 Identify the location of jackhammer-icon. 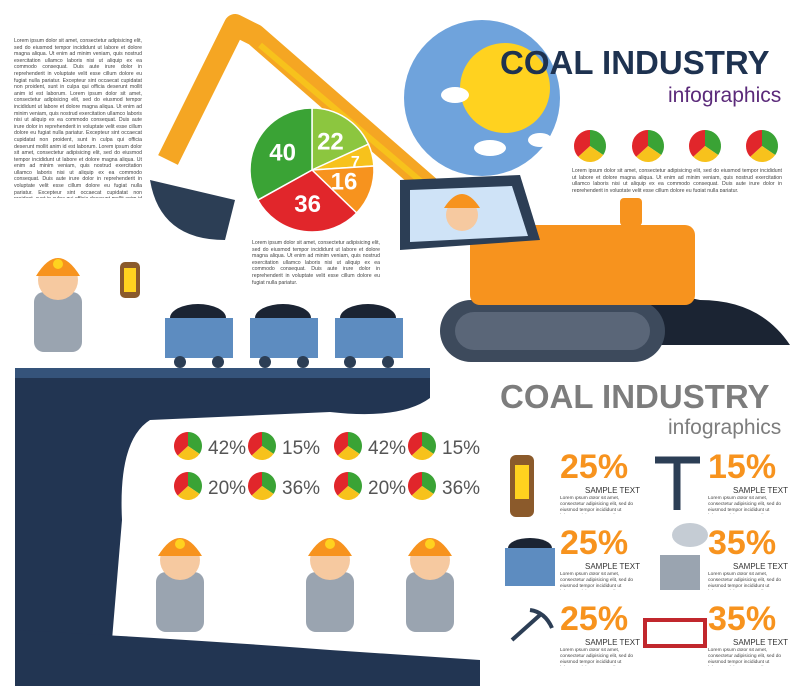
(677, 483).